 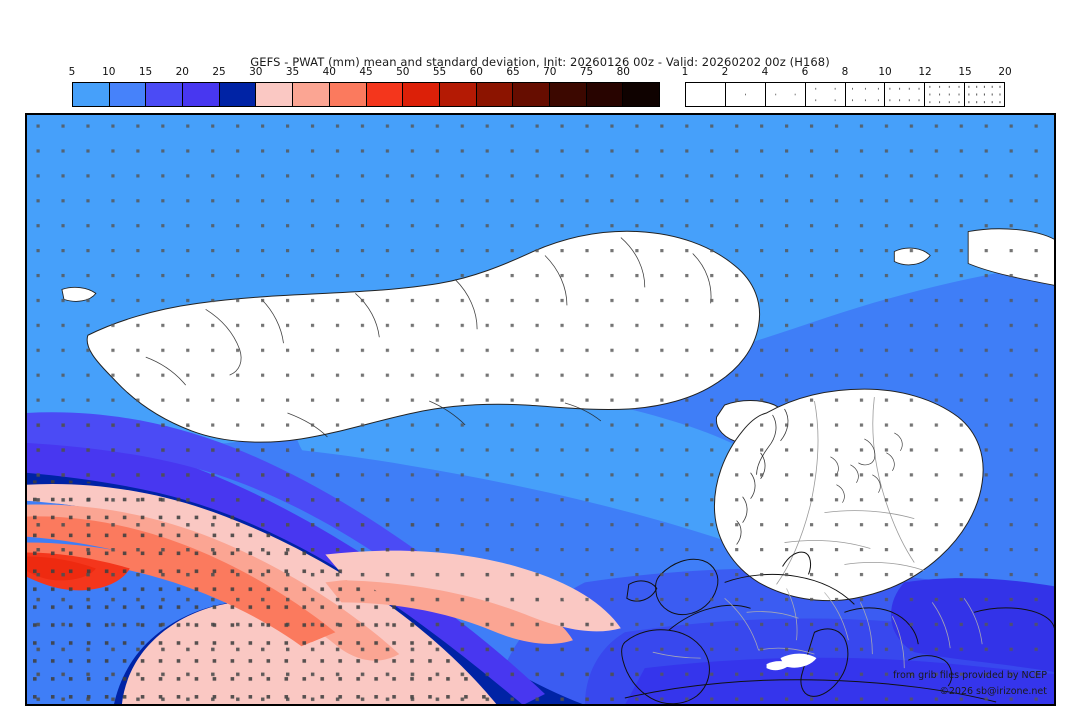 I want to click on colorbar-pwat-stddev: 1 2 4 6 8 10 12 15 20, so click(x=846, y=86).